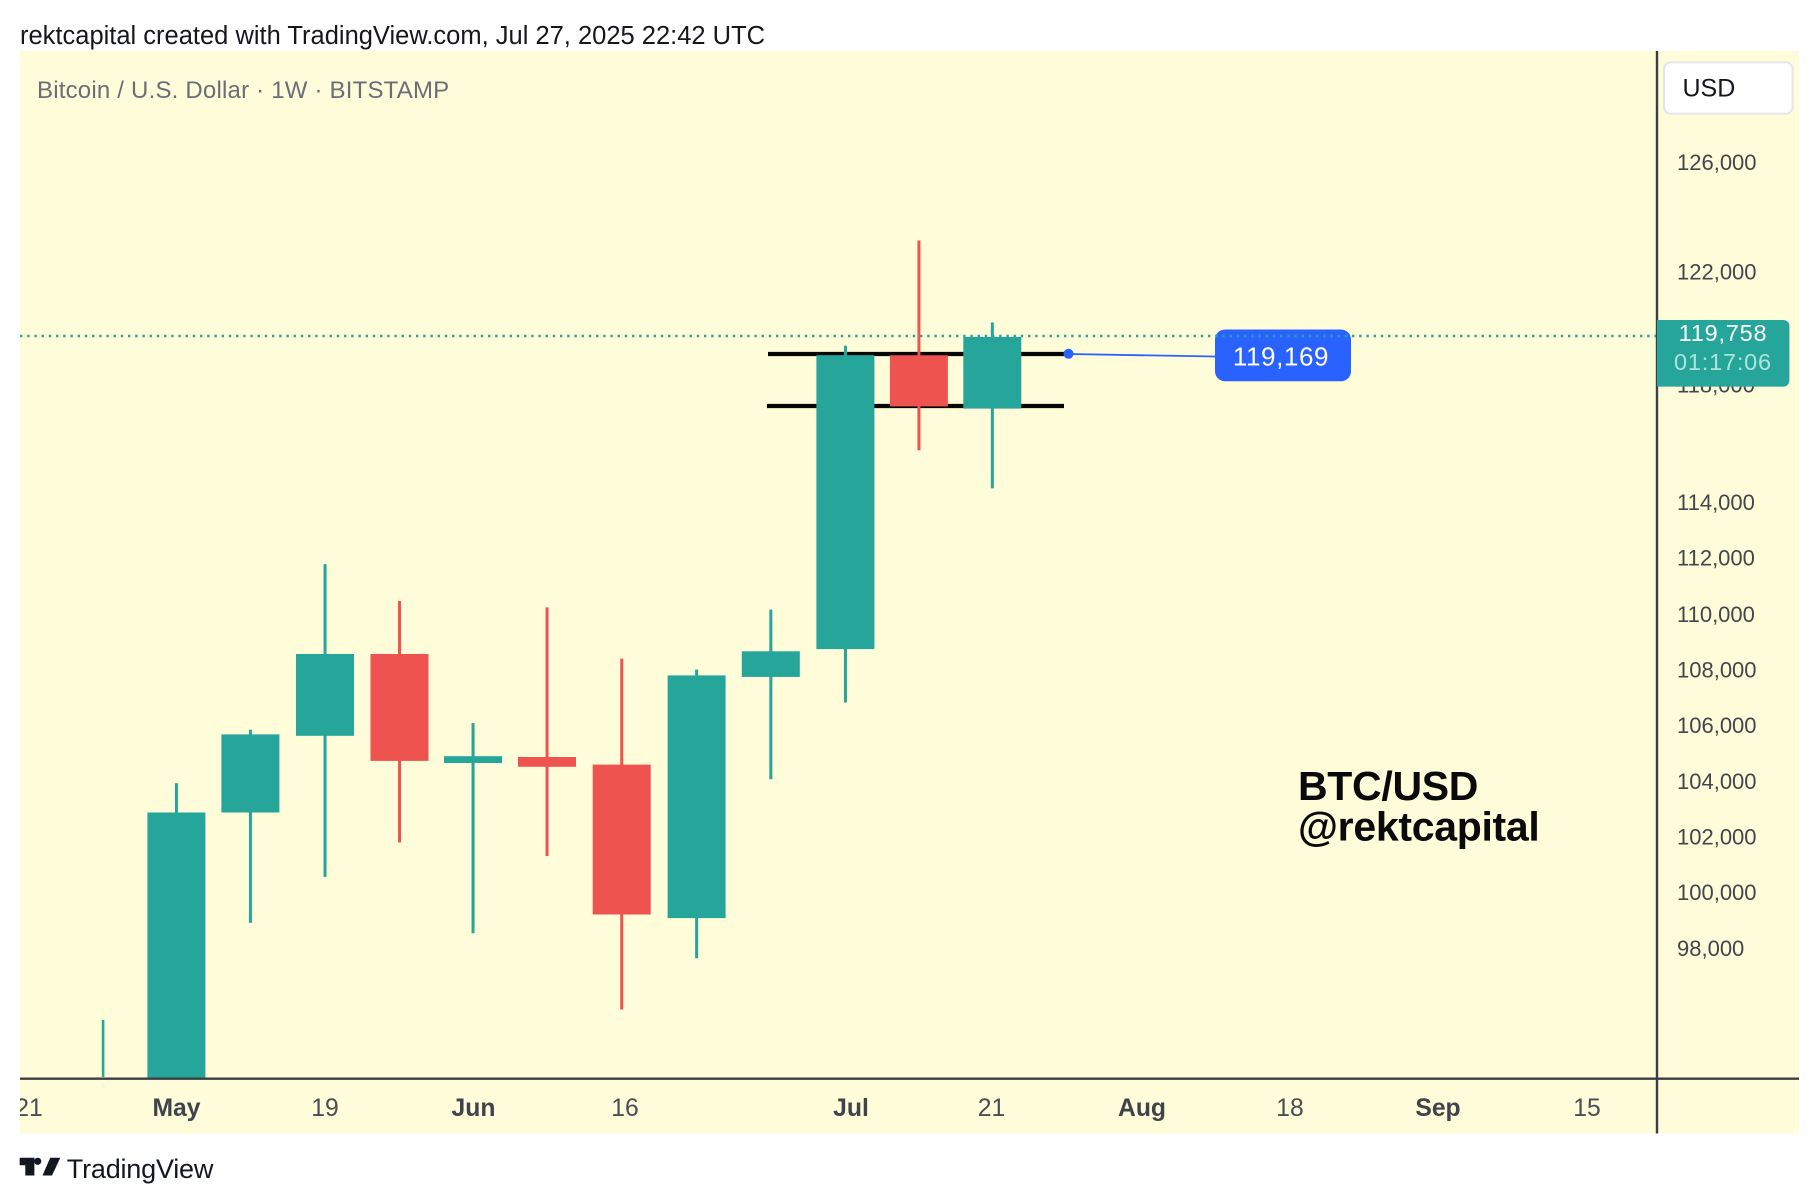  Describe the element at coordinates (1723, 333) in the screenshot. I see `svg-text: 119,758` at that location.